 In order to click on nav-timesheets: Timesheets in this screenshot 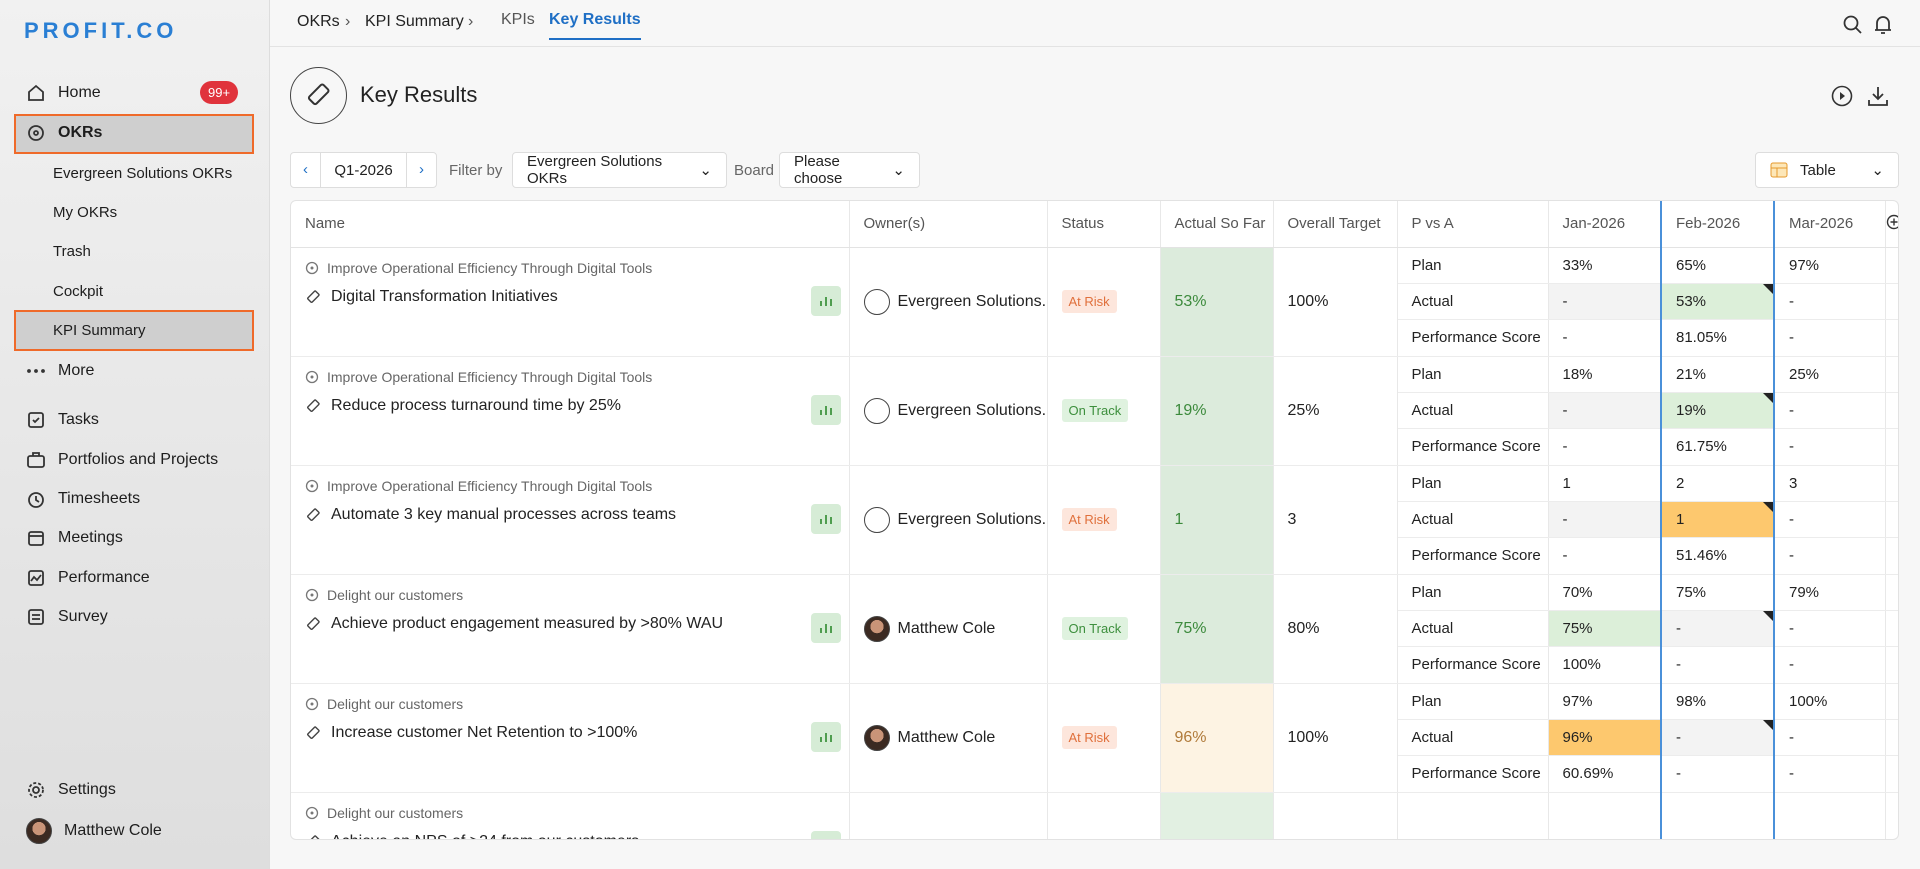, I will do `click(83, 499)`.